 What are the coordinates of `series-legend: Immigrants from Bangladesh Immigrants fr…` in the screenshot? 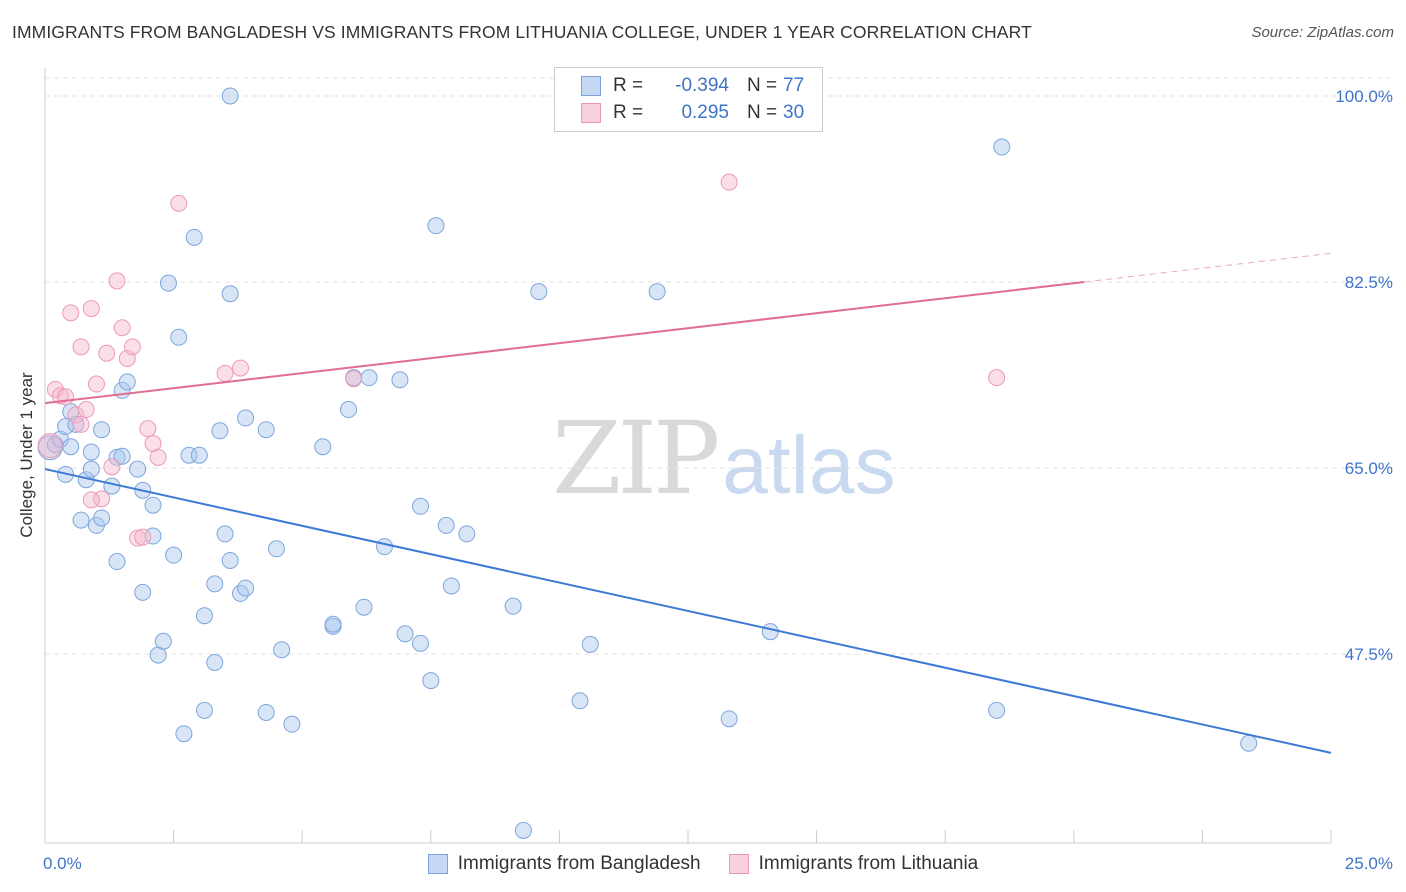 It's located at (703, 864).